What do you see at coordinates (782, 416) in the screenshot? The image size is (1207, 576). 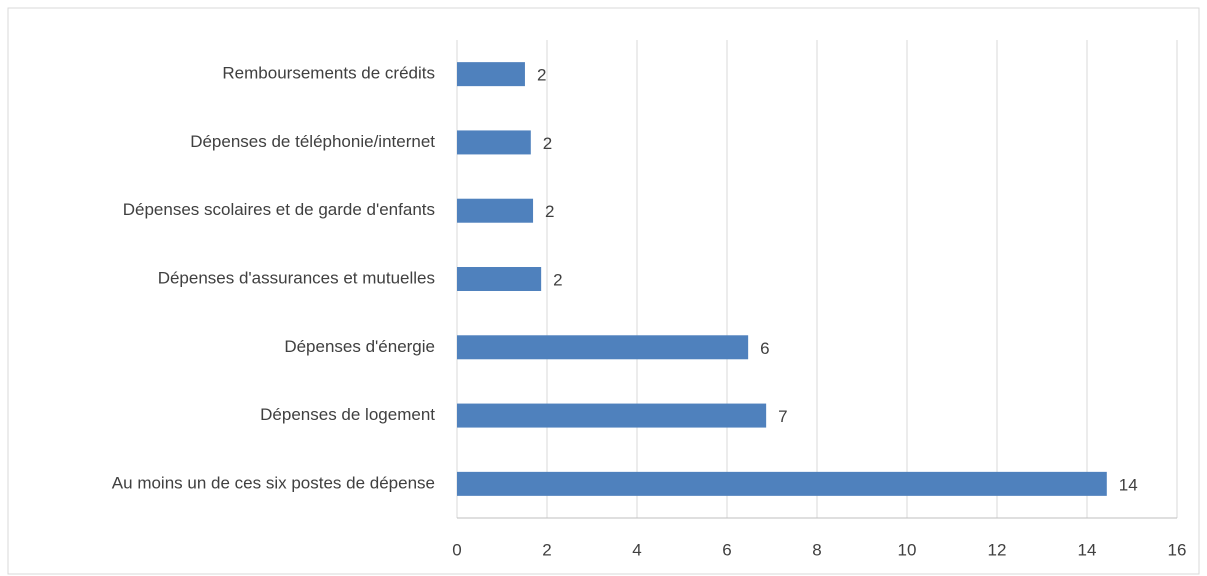 I see `data-label: 7` at bounding box center [782, 416].